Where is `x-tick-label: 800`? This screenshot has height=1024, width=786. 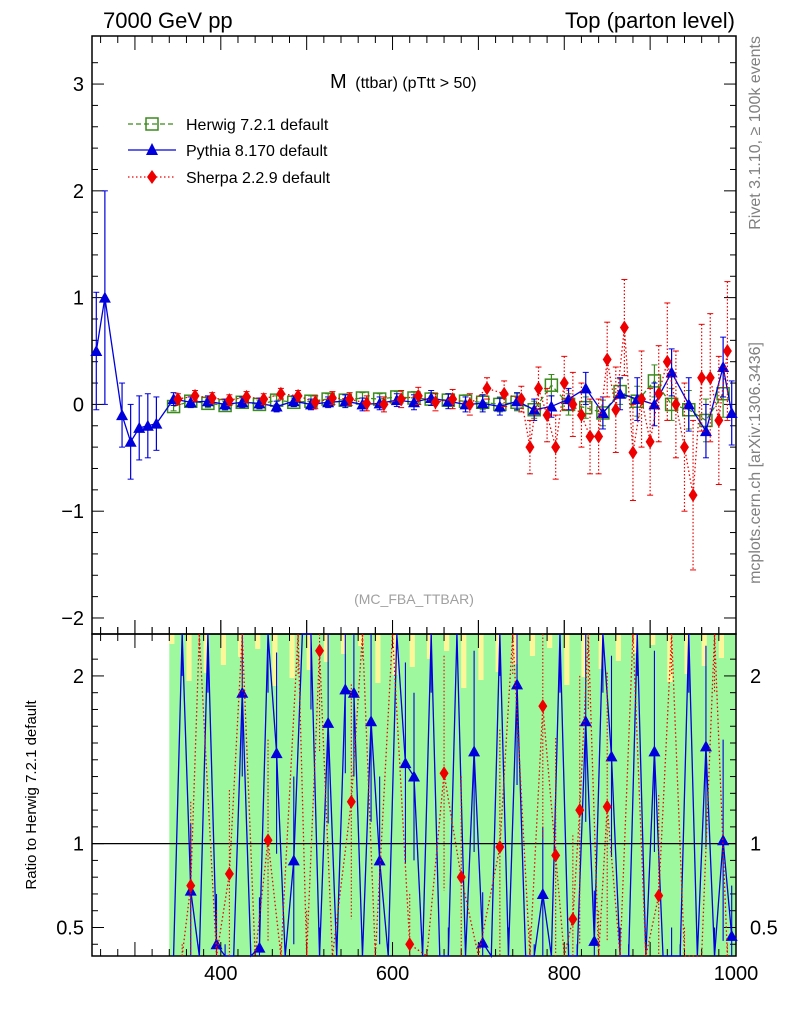
x-tick-label: 800 is located at coordinates (564, 974).